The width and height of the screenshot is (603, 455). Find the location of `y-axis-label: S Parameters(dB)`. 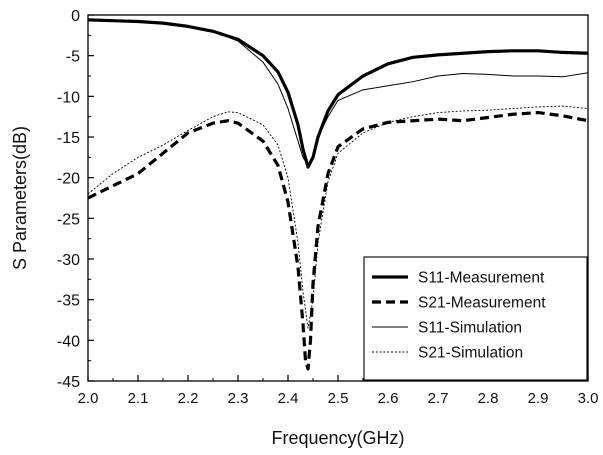

y-axis-label: S Parameters(dB) is located at coordinates (20, 198).